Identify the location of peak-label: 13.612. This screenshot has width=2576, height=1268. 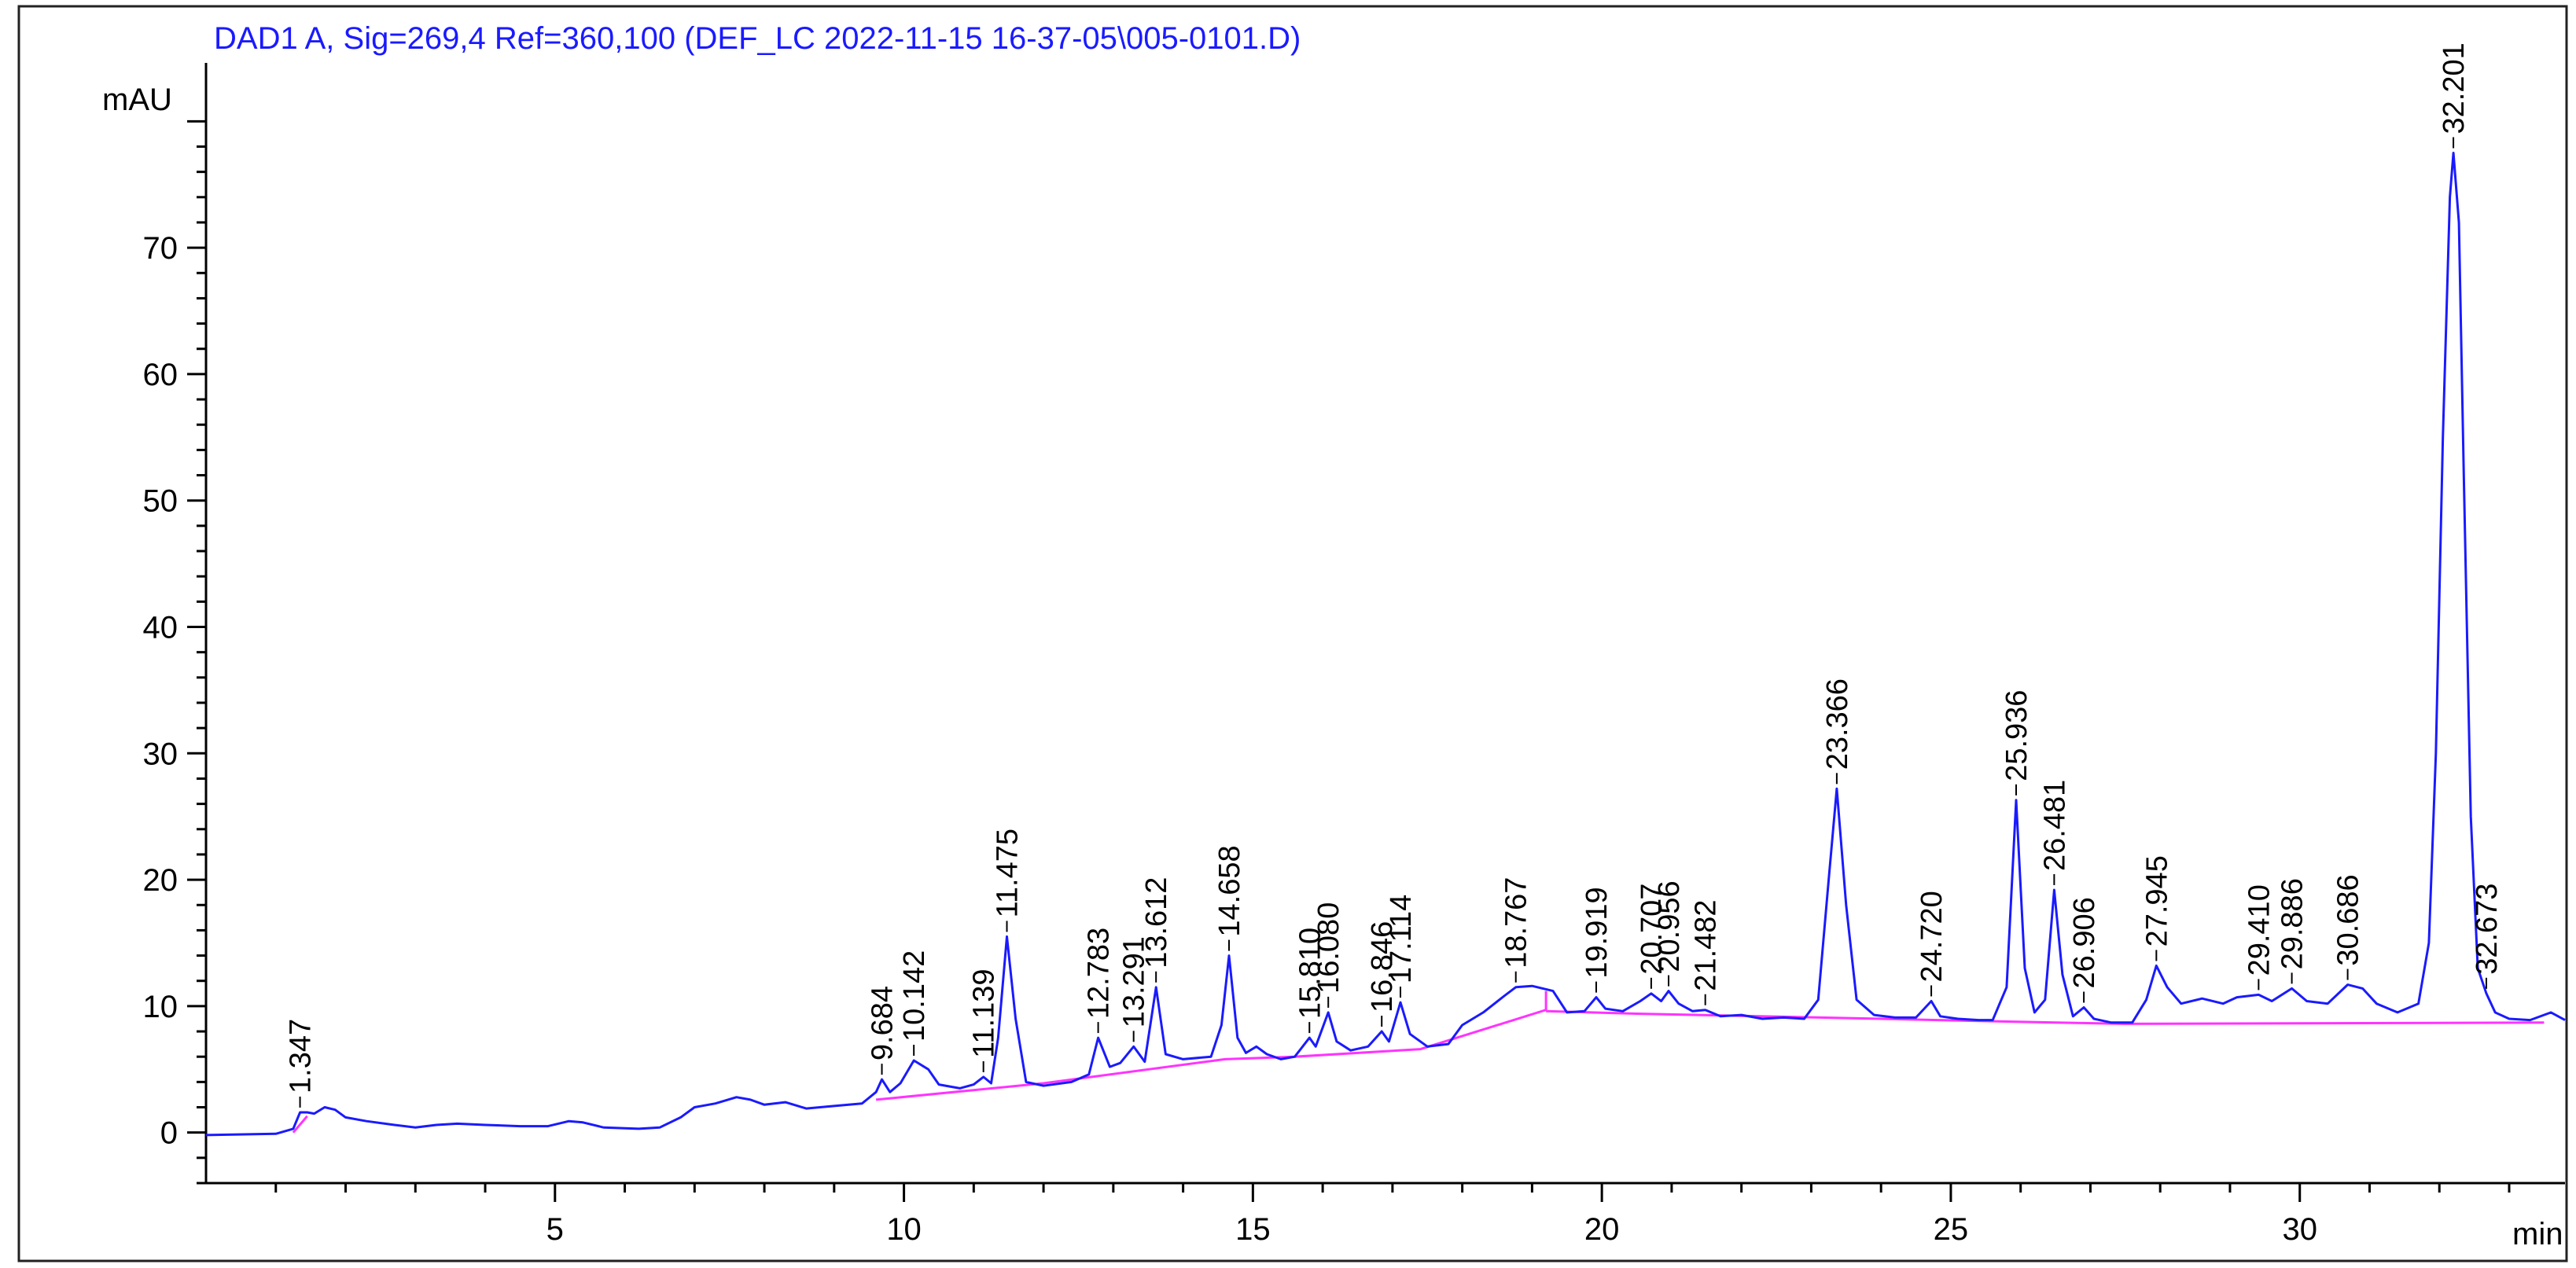
(1156, 923).